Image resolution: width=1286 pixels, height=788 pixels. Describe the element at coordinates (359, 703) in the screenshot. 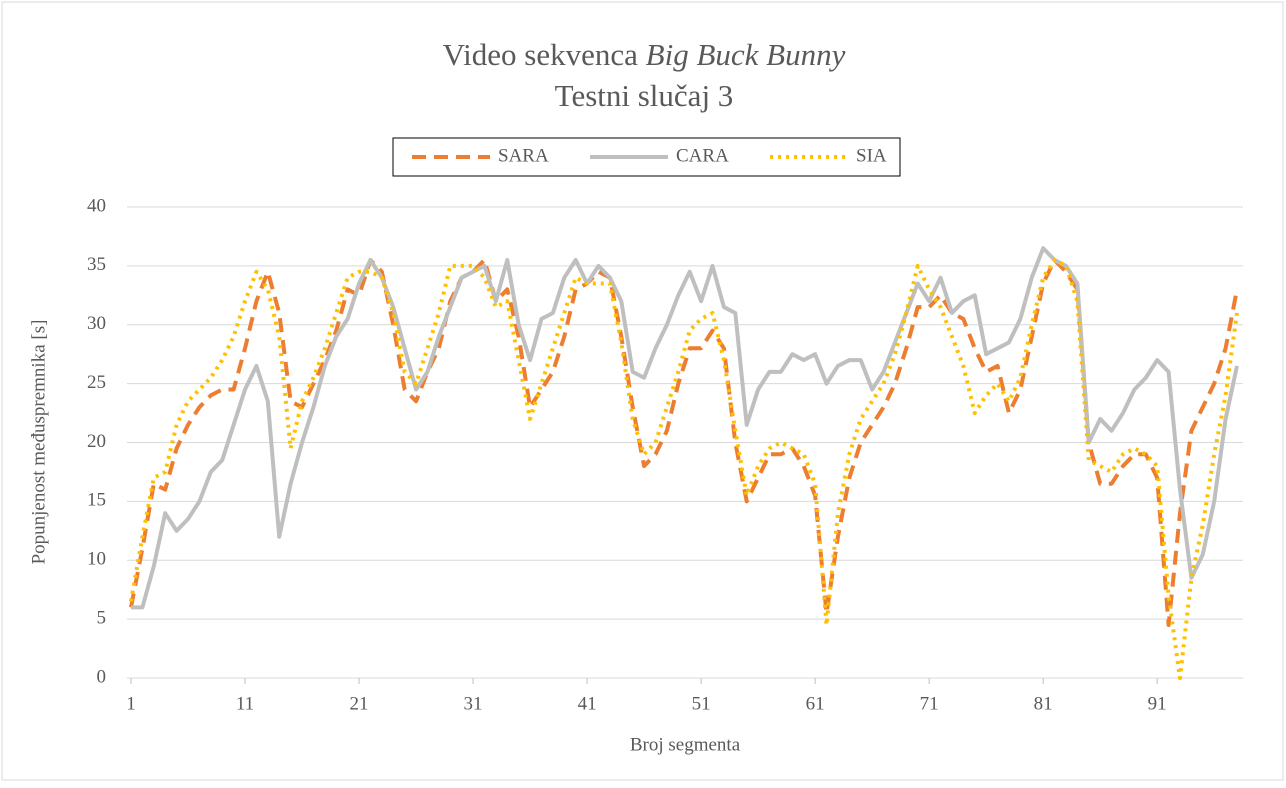

I see `x-tick-label: 21` at that location.